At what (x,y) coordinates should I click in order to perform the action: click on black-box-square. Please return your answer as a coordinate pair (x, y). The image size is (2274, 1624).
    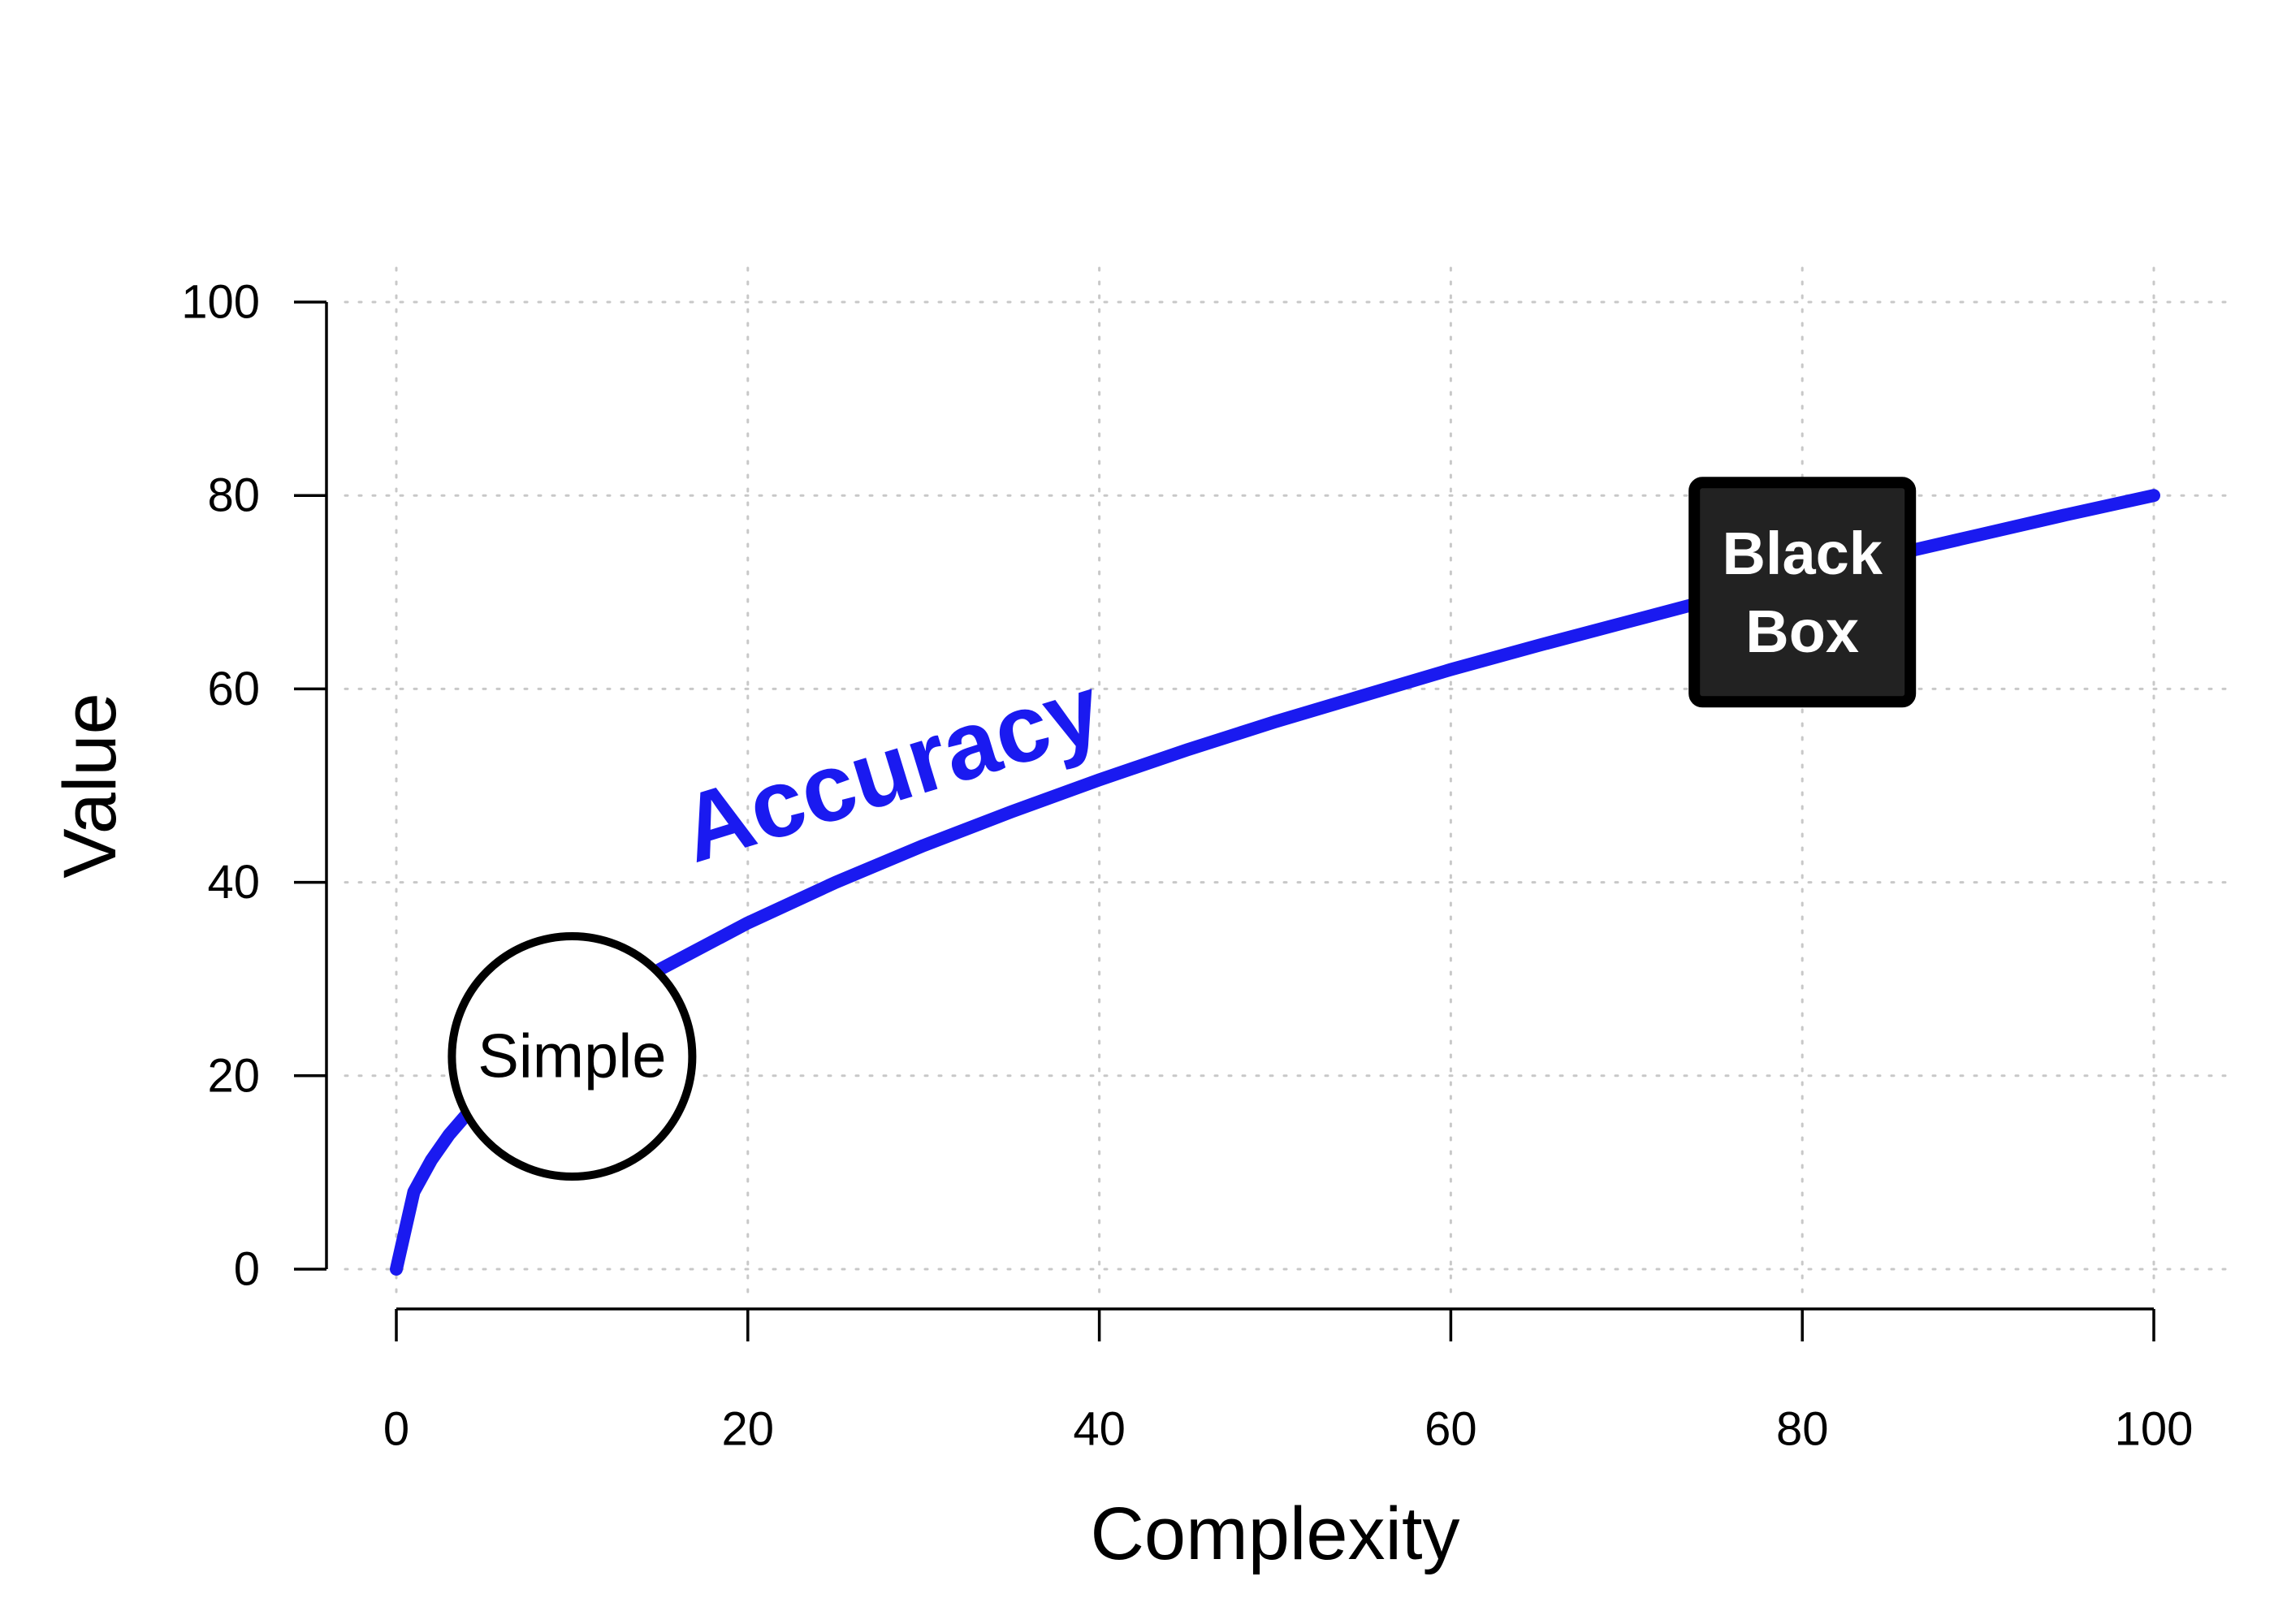
    Looking at the image, I should click on (1803, 593).